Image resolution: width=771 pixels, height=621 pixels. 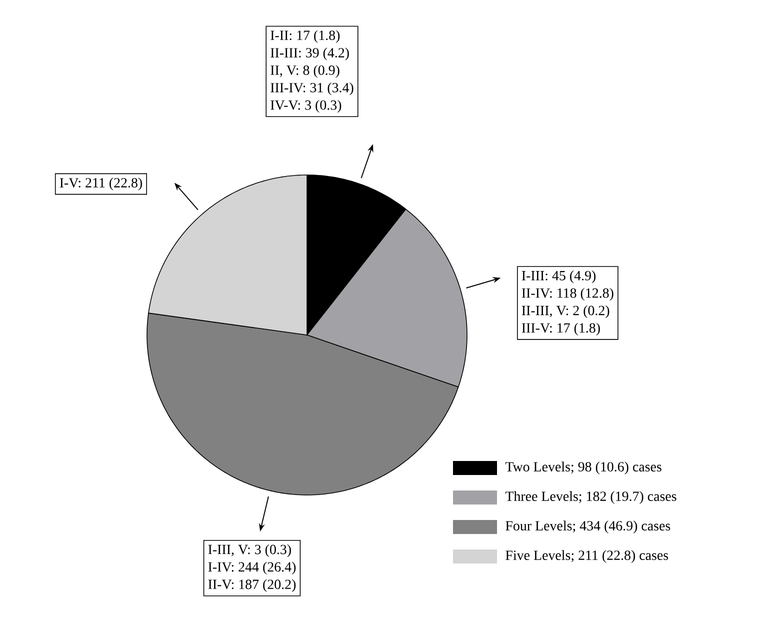 I want to click on text: III-IV: 31 (3.4), so click(x=312, y=89).